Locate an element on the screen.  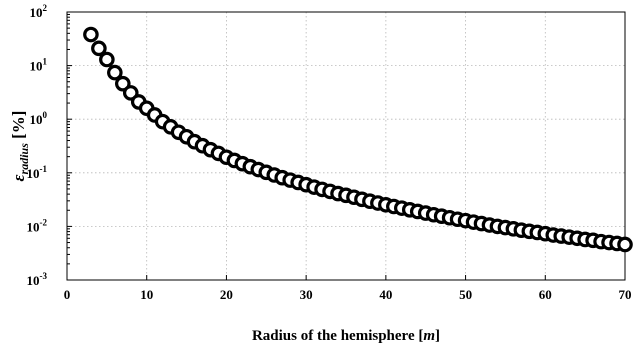
y-tick-label: 10⁰ is located at coordinates (39, 118).